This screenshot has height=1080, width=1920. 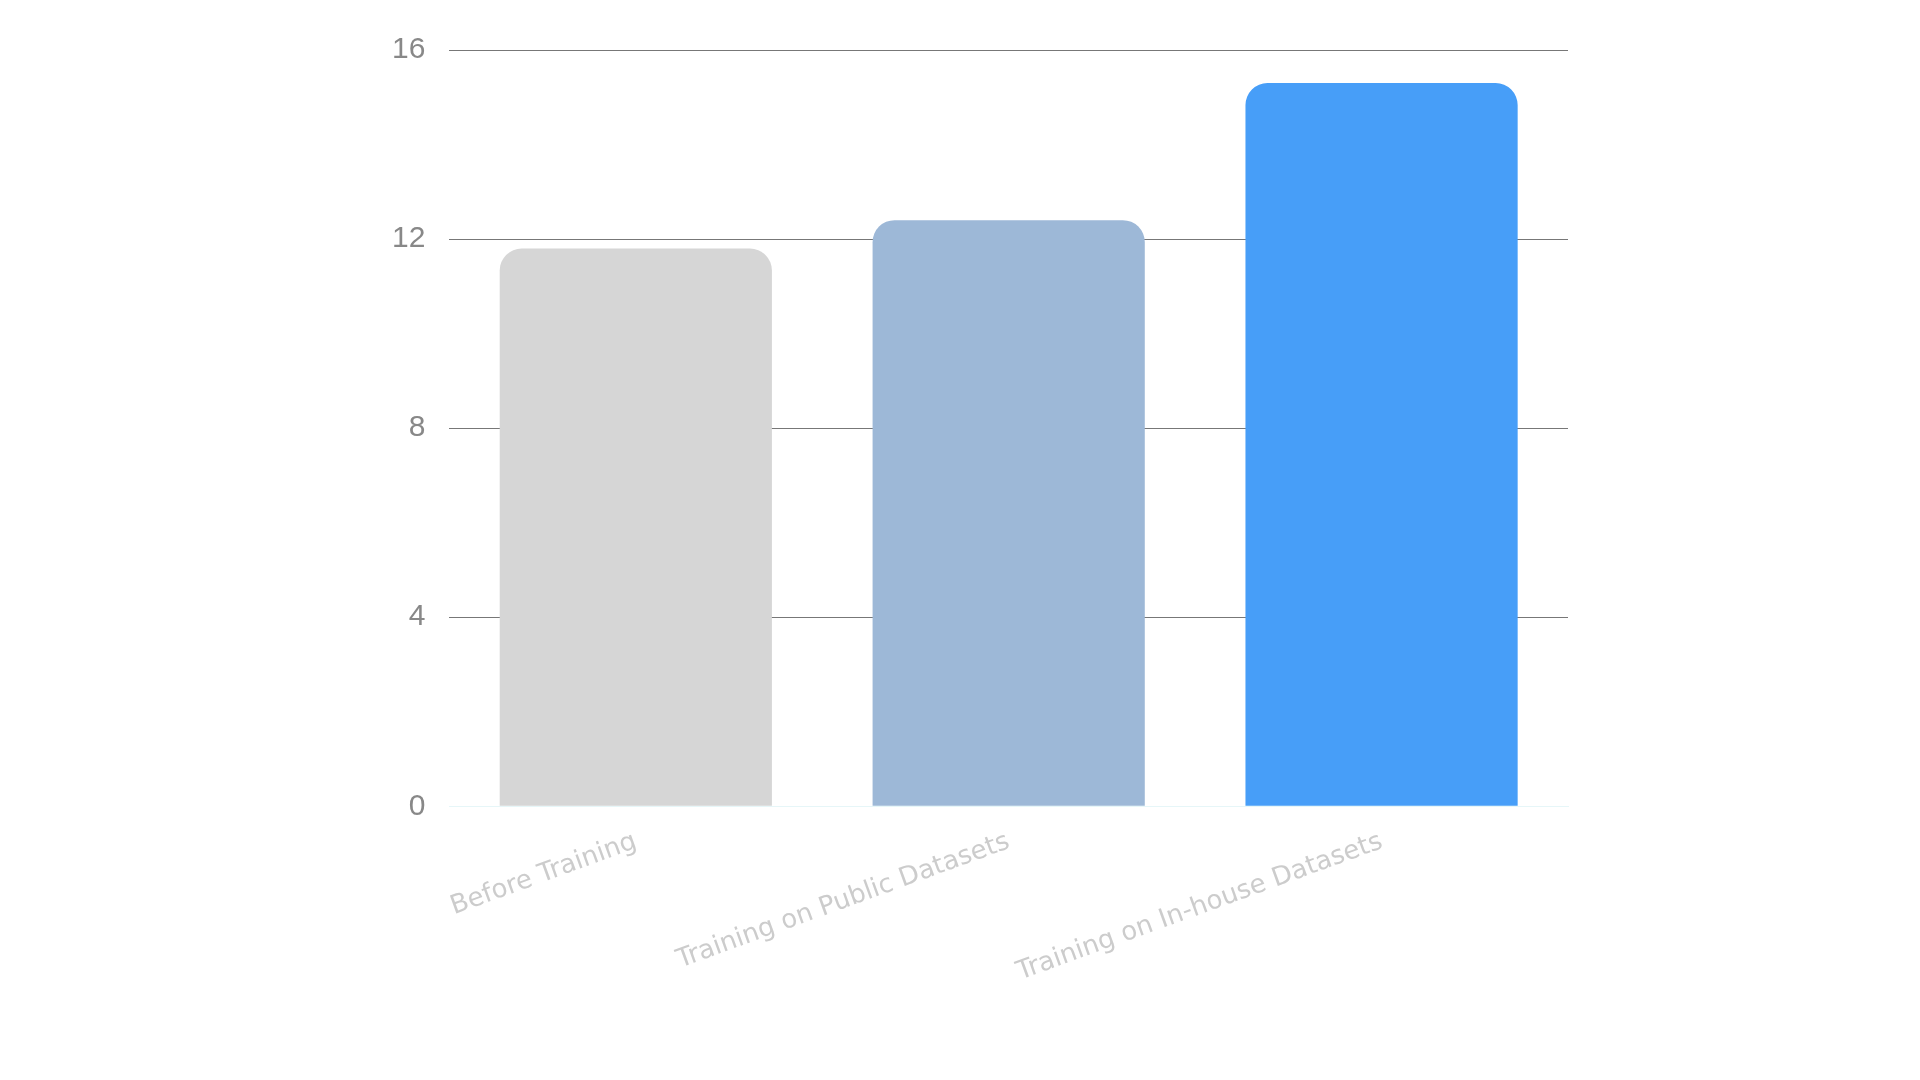 I want to click on y-tick-label: 16, so click(x=408, y=48).